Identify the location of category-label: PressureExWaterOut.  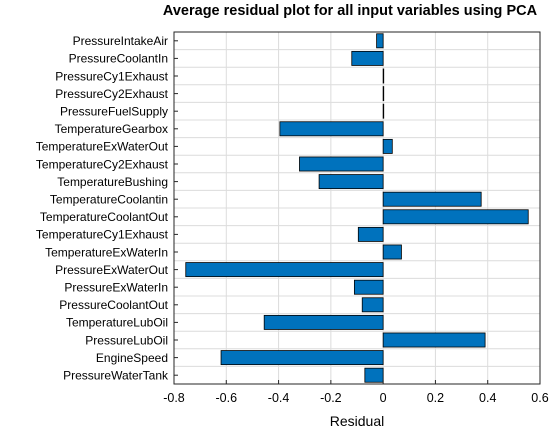
(112, 270).